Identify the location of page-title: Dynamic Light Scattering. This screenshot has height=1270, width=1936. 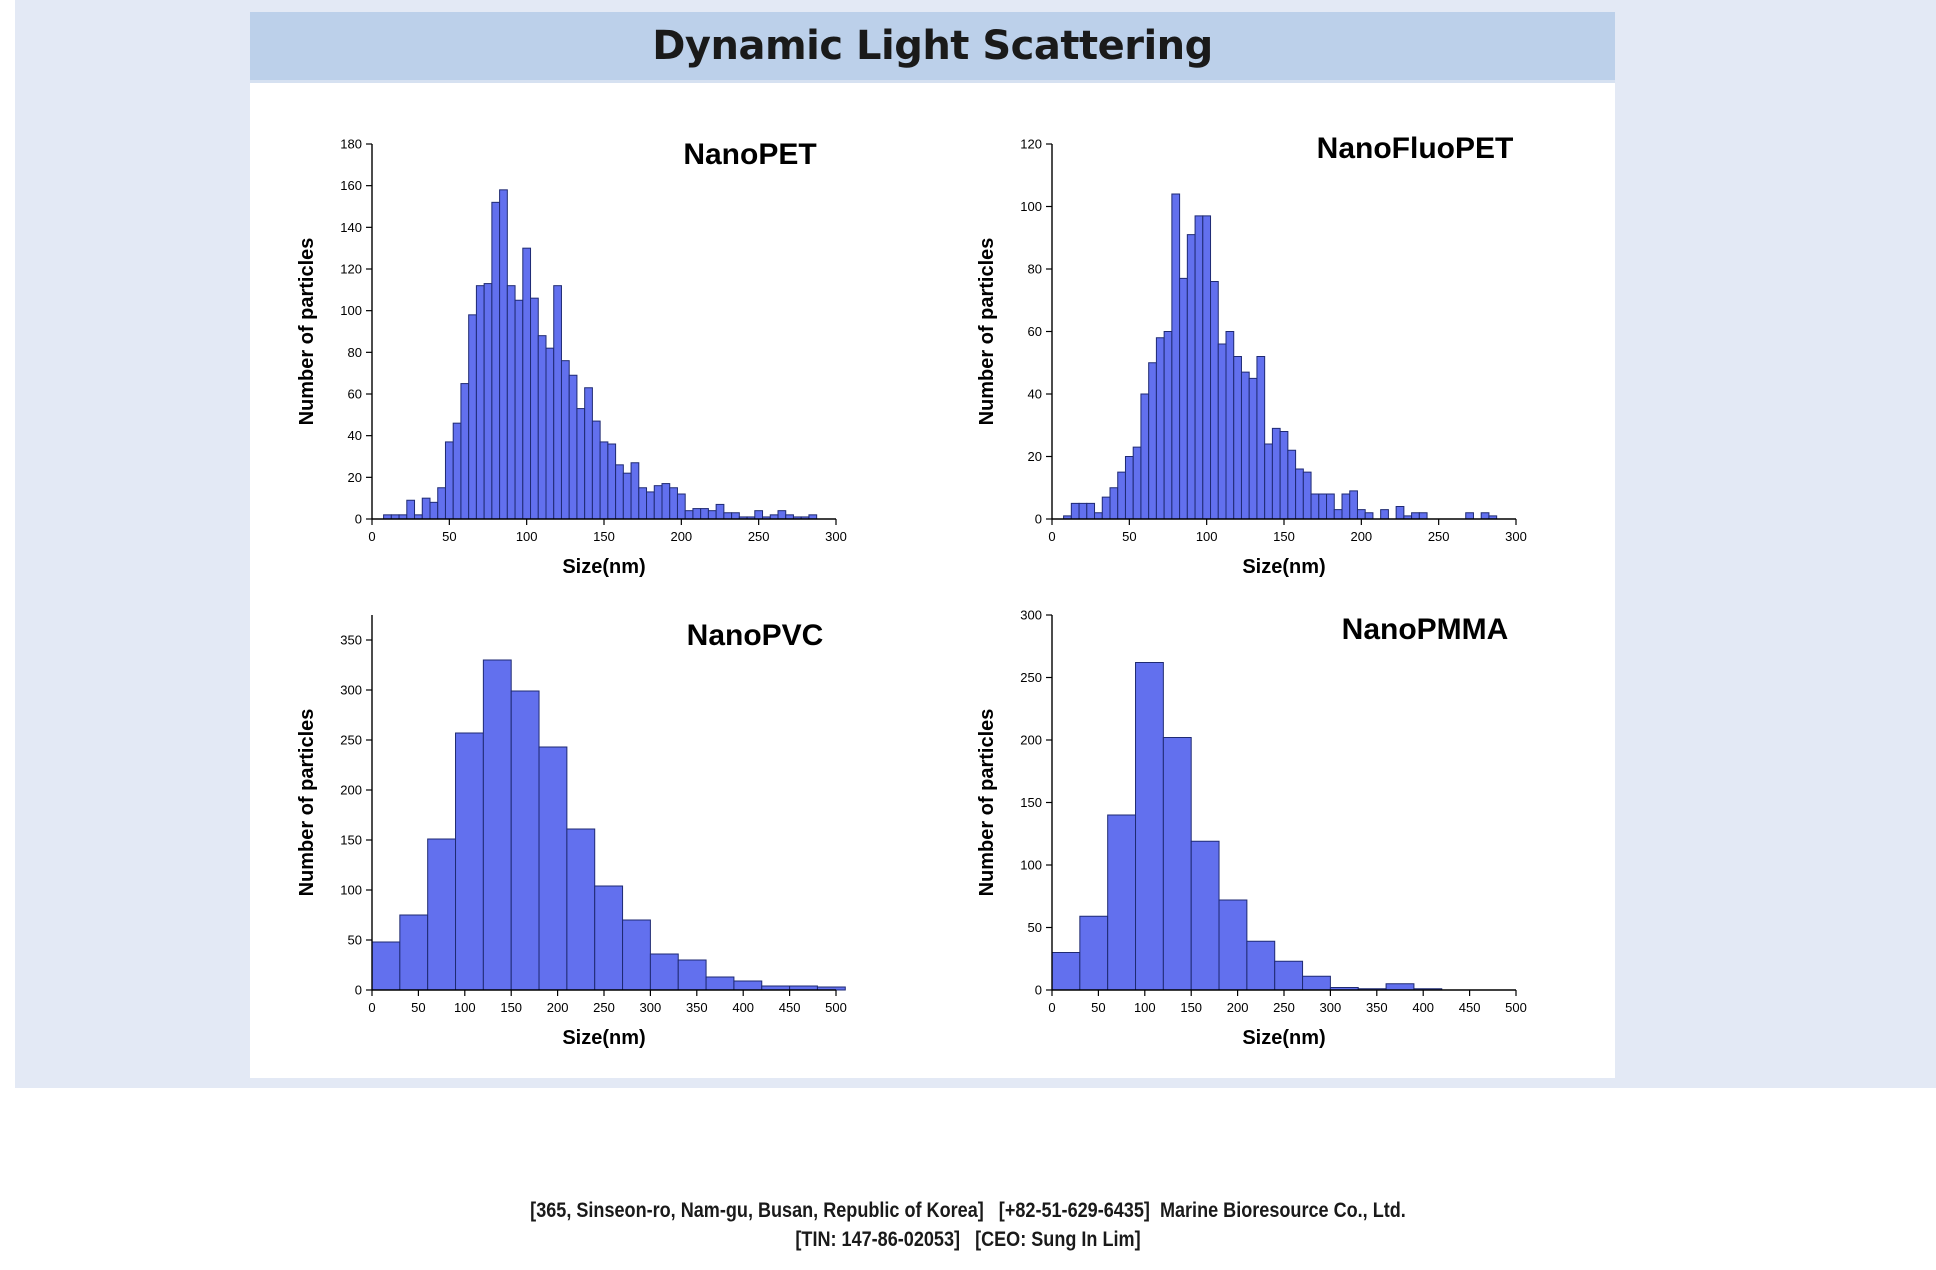
(932, 46).